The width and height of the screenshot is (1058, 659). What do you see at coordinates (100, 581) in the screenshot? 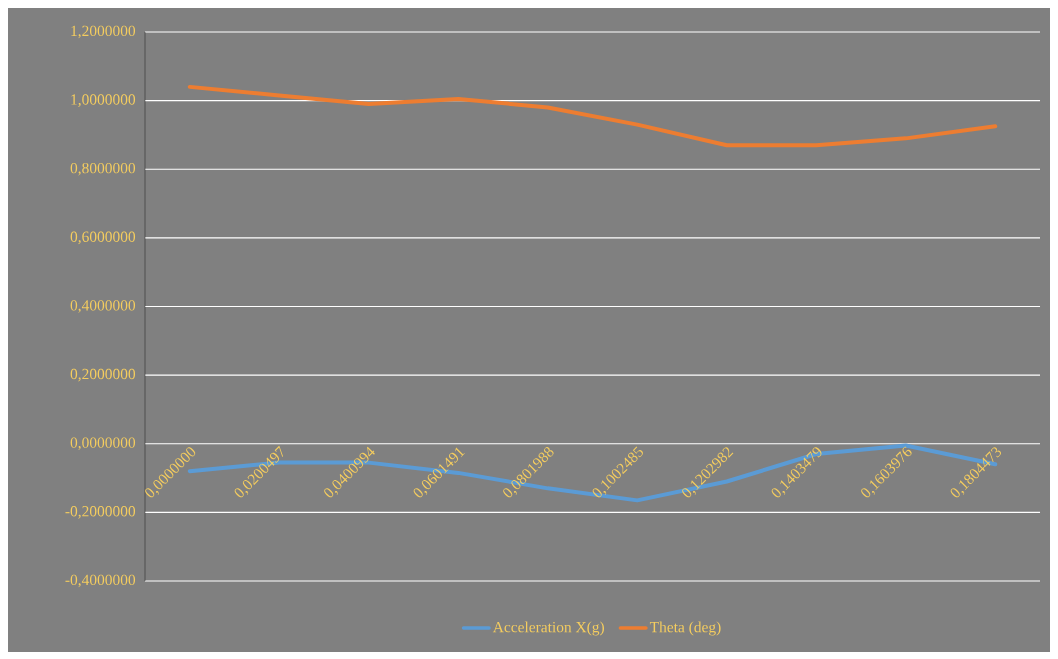
I see `y-tick-label: -0,4000000` at bounding box center [100, 581].